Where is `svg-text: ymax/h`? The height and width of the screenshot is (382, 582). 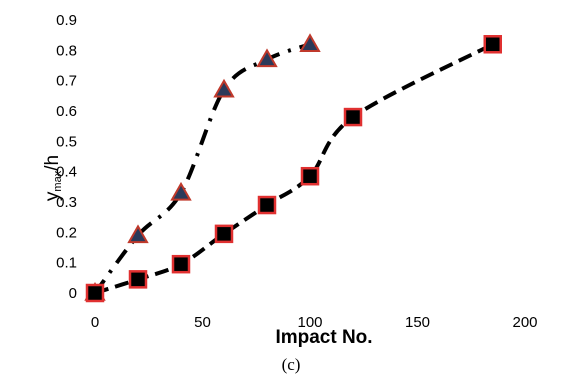 svg-text: ymax/h is located at coordinates (53, 178).